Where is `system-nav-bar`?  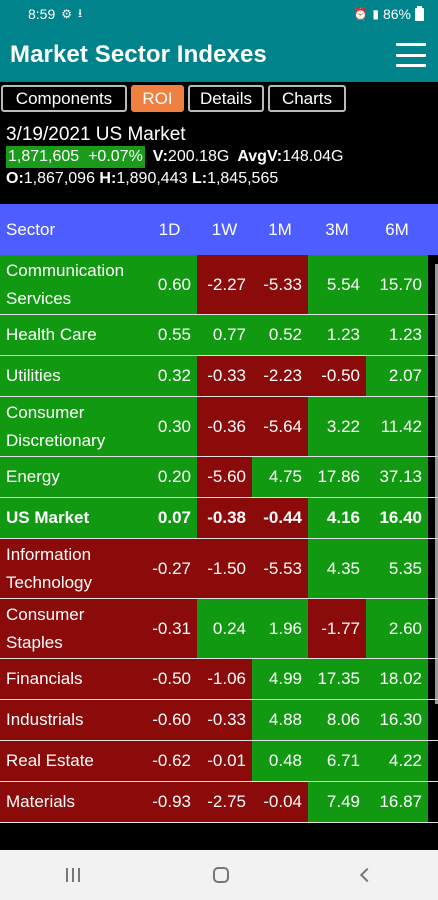 system-nav-bar is located at coordinates (219, 875).